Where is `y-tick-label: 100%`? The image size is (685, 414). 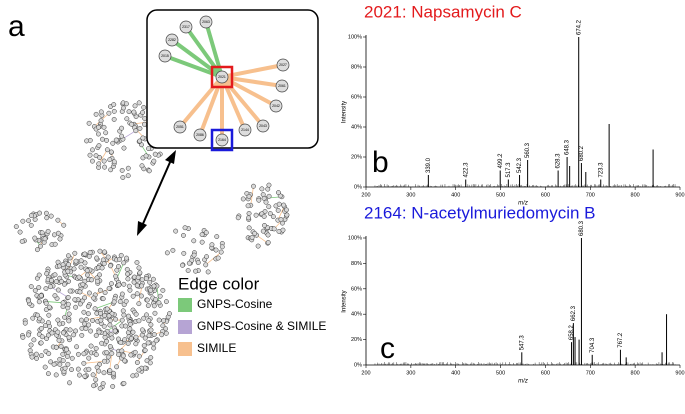
y-tick-label: 100% is located at coordinates (355, 37).